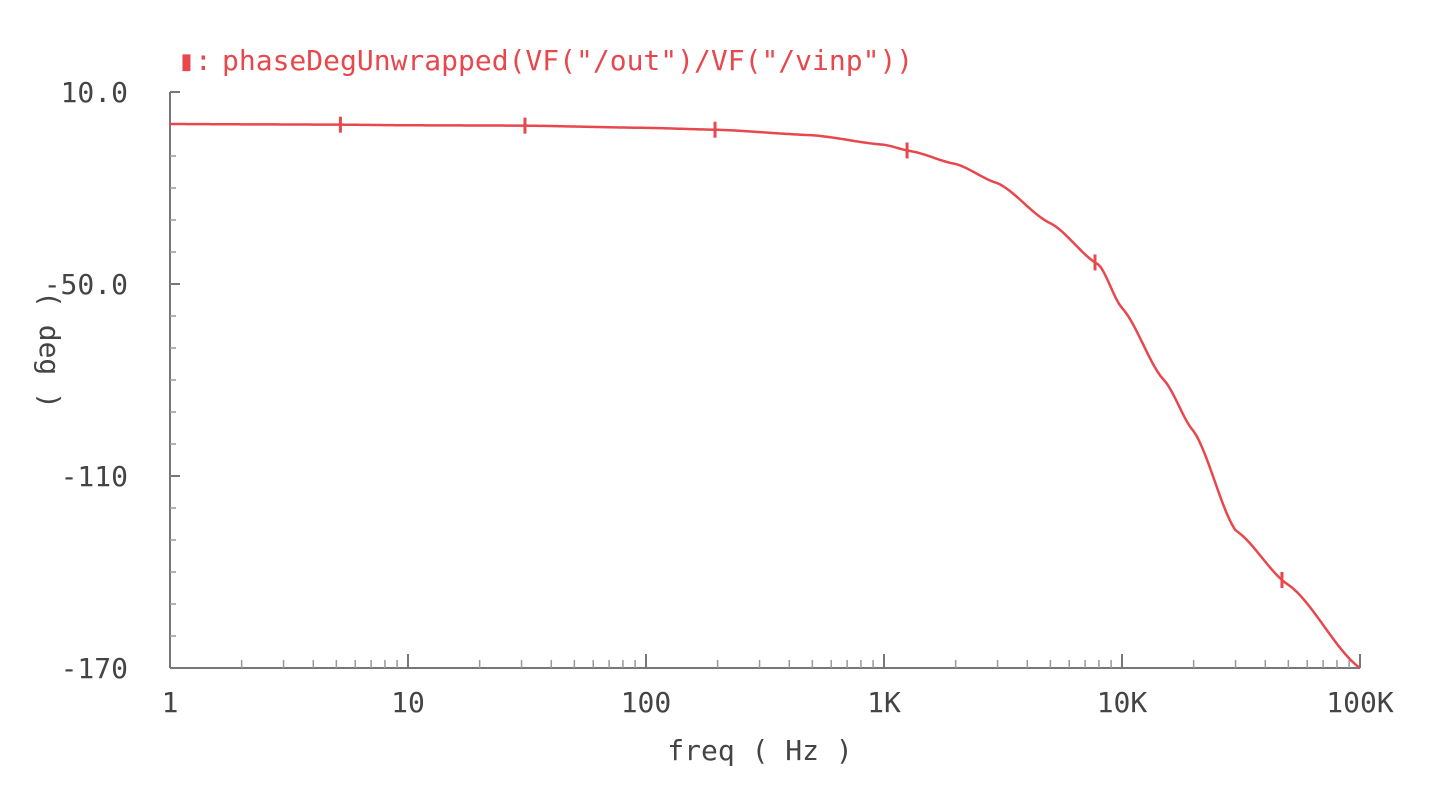  What do you see at coordinates (1122, 702) in the screenshot?
I see `x-tick-label: 10K` at bounding box center [1122, 702].